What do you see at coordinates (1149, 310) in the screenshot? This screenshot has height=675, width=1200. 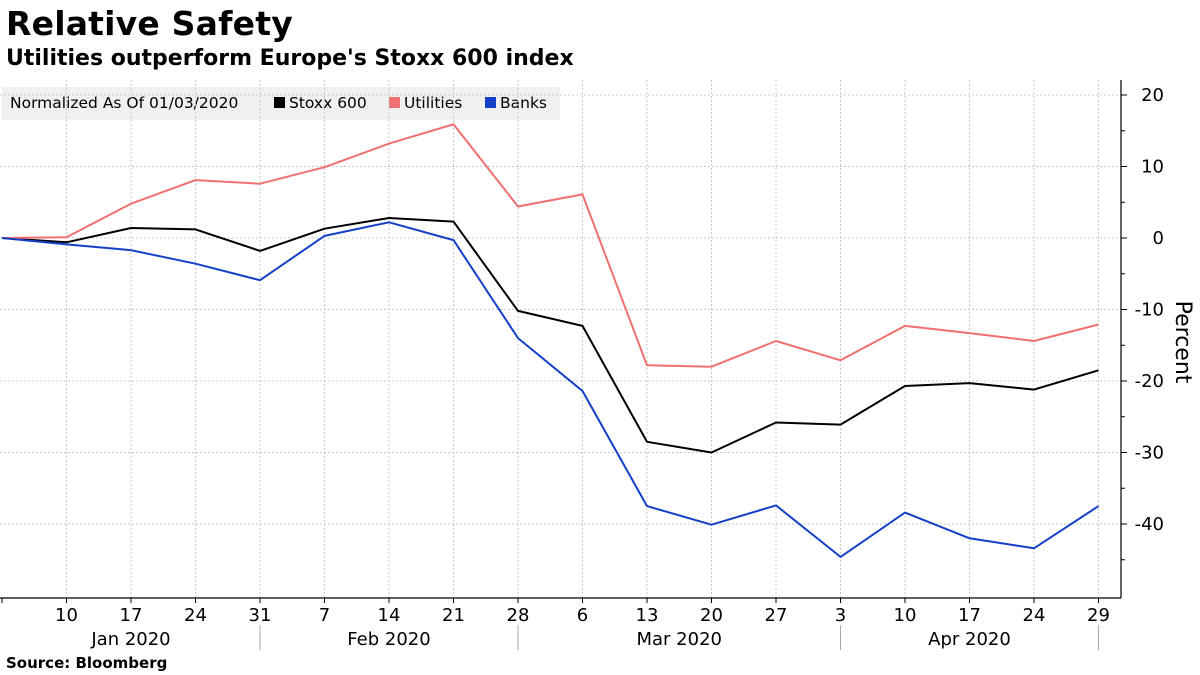 I see `y-tick-label: -10` at bounding box center [1149, 310].